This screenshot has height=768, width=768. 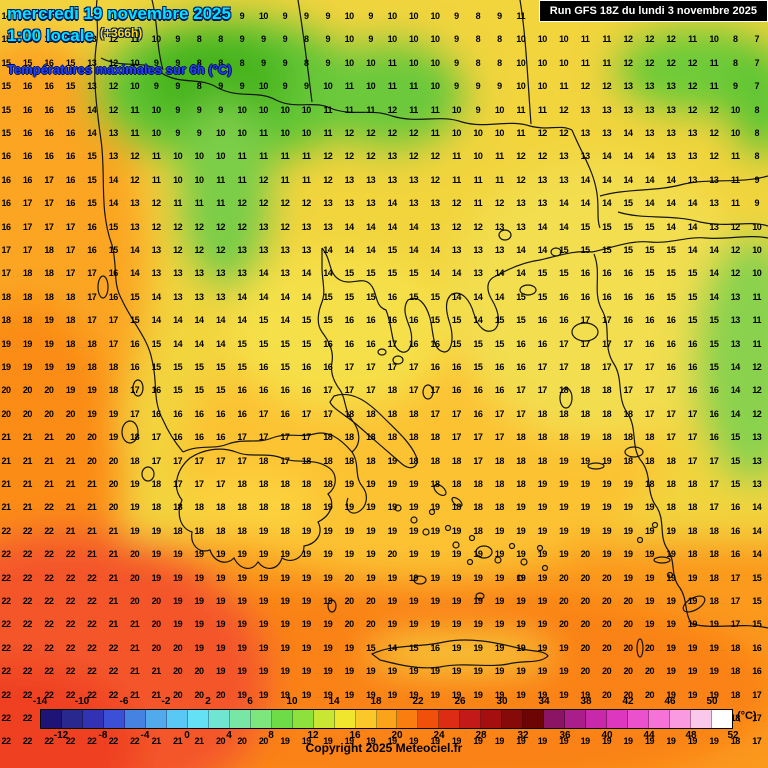 I want to click on border-north, so click(x=336, y=94).